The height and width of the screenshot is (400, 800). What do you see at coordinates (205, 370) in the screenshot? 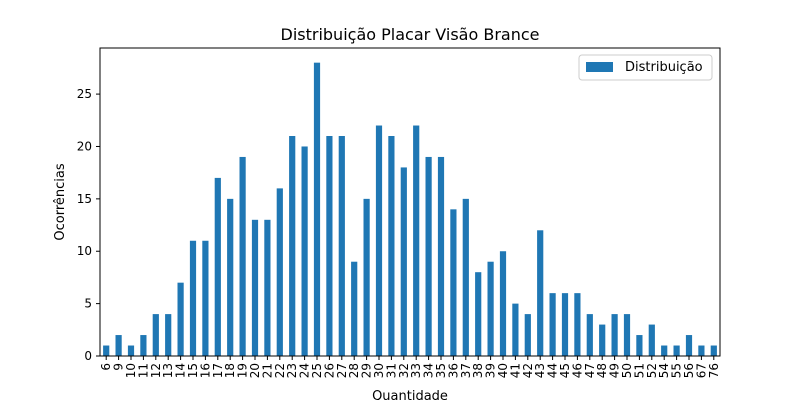
I see `x-tick-label: 16` at bounding box center [205, 370].